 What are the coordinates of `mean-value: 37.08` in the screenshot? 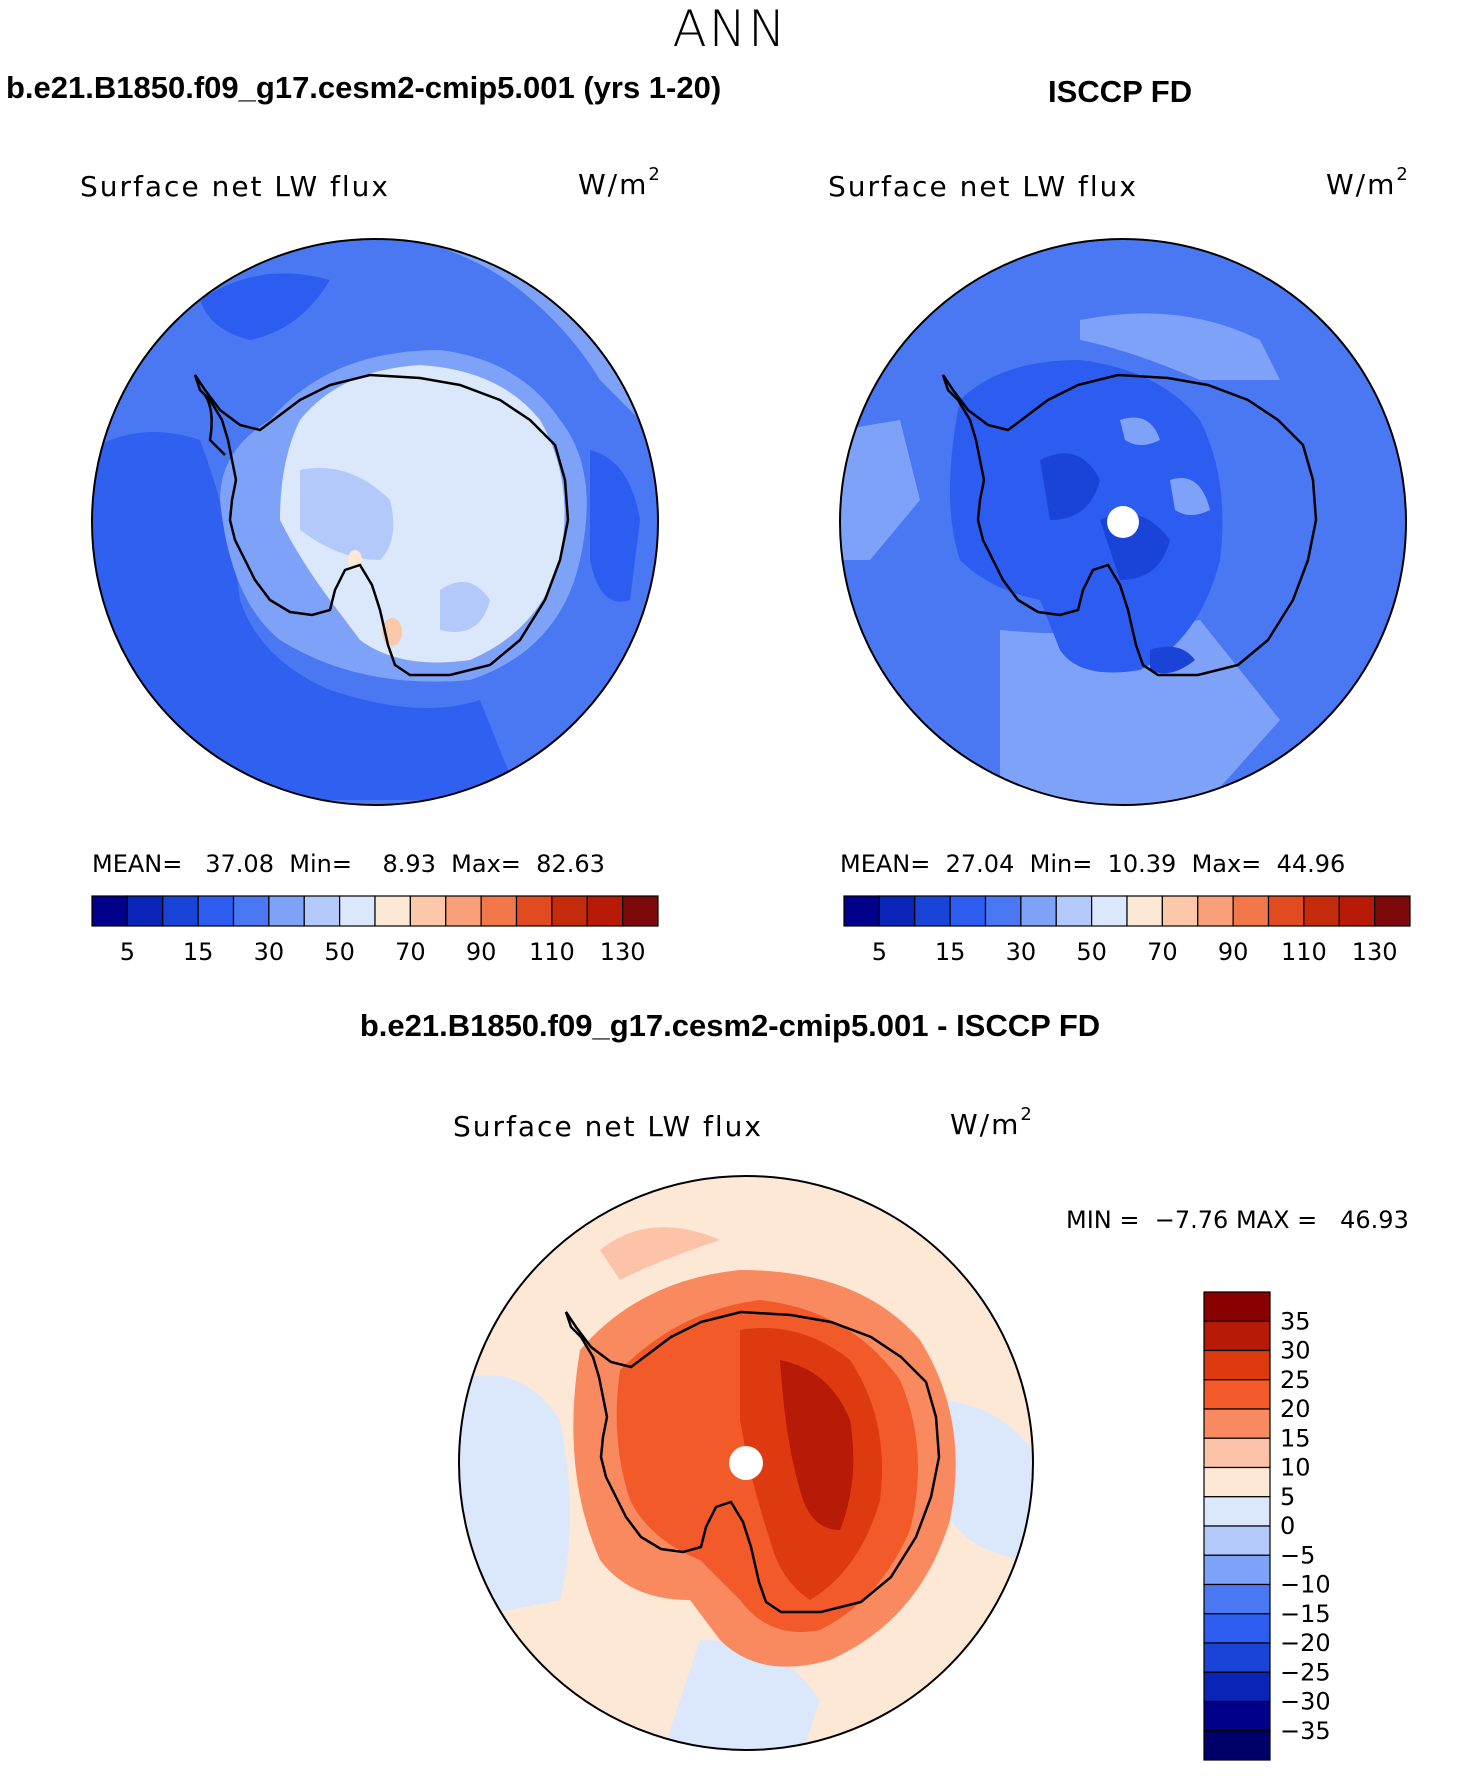 It's located at (239, 864).